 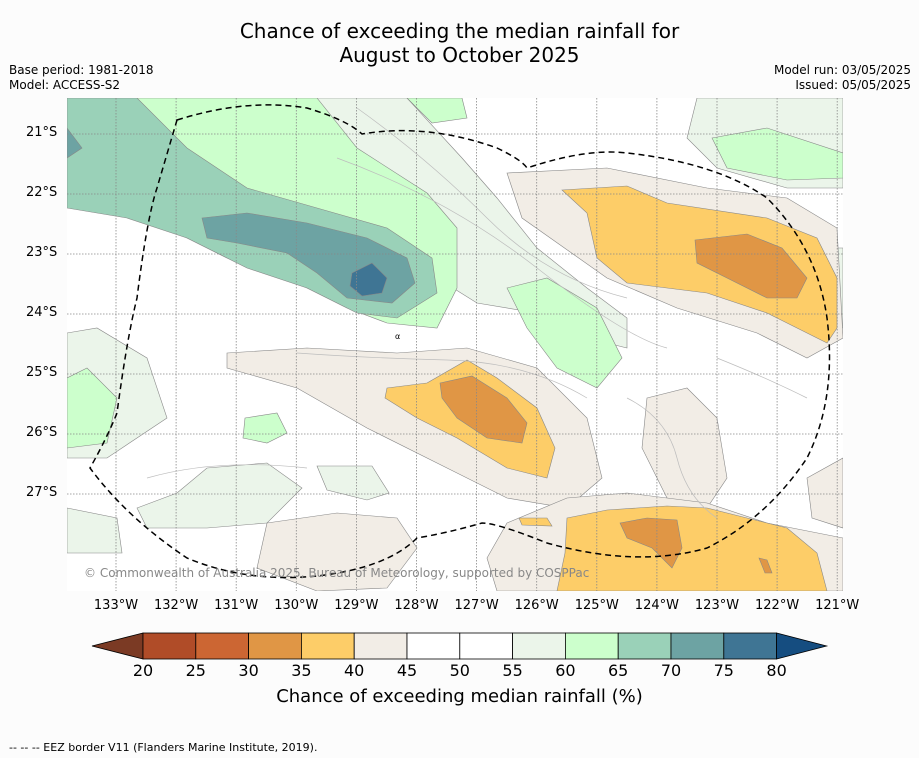 What do you see at coordinates (777, 605) in the screenshot?
I see `x-tick-label: 122°W` at bounding box center [777, 605].